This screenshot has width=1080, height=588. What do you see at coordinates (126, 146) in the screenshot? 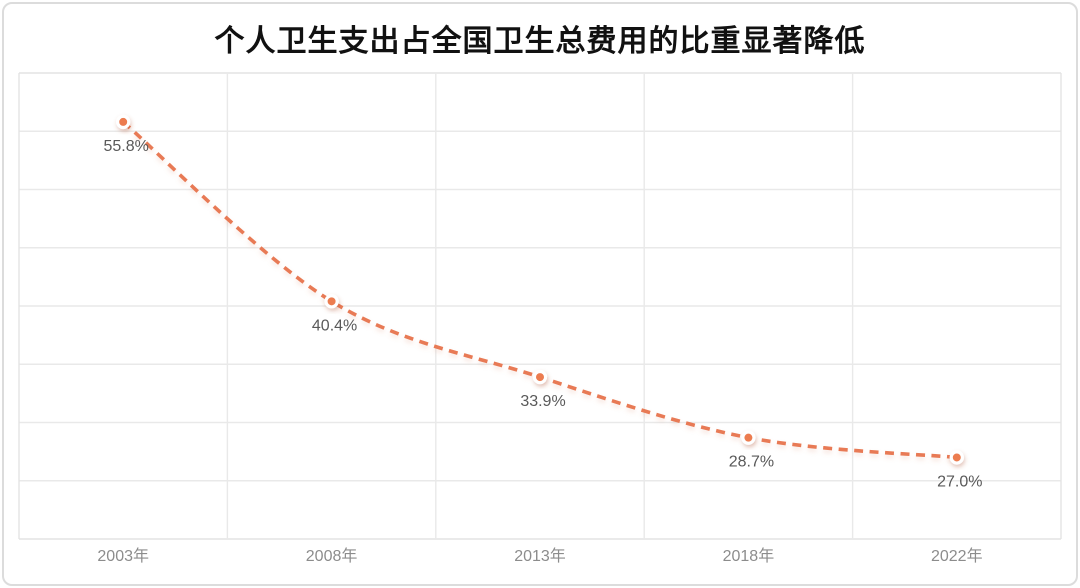
I see `data-point-label: 55.8%` at bounding box center [126, 146].